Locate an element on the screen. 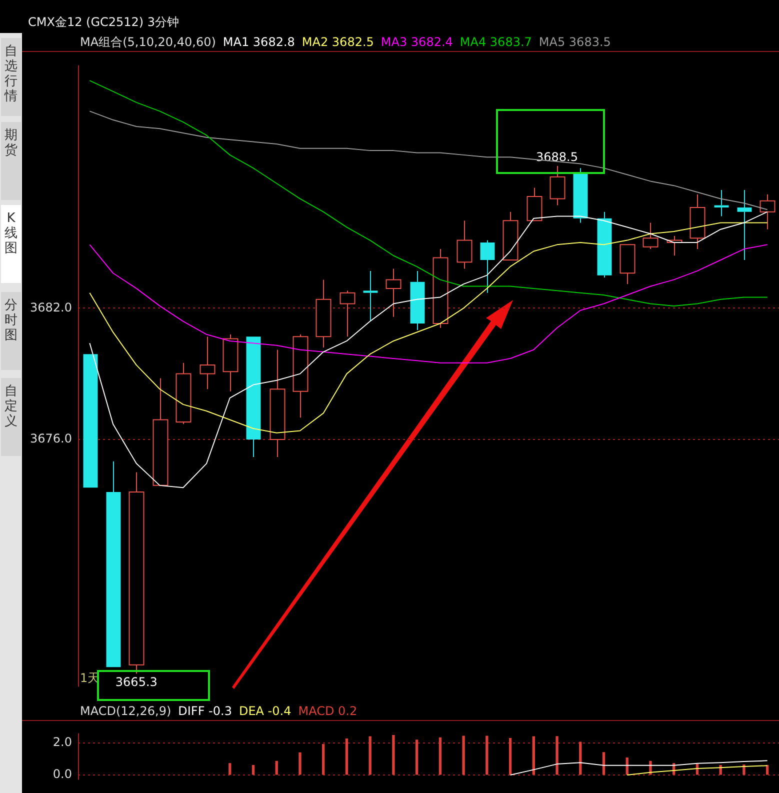 The height and width of the screenshot is (793, 779). text: DEA -0.4 is located at coordinates (265, 711).